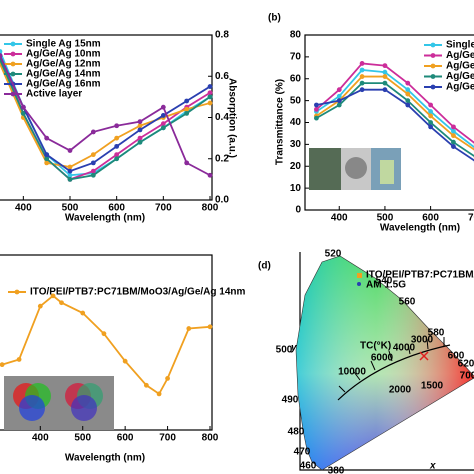  I want to click on wavelength-label: 620, so click(466, 364).